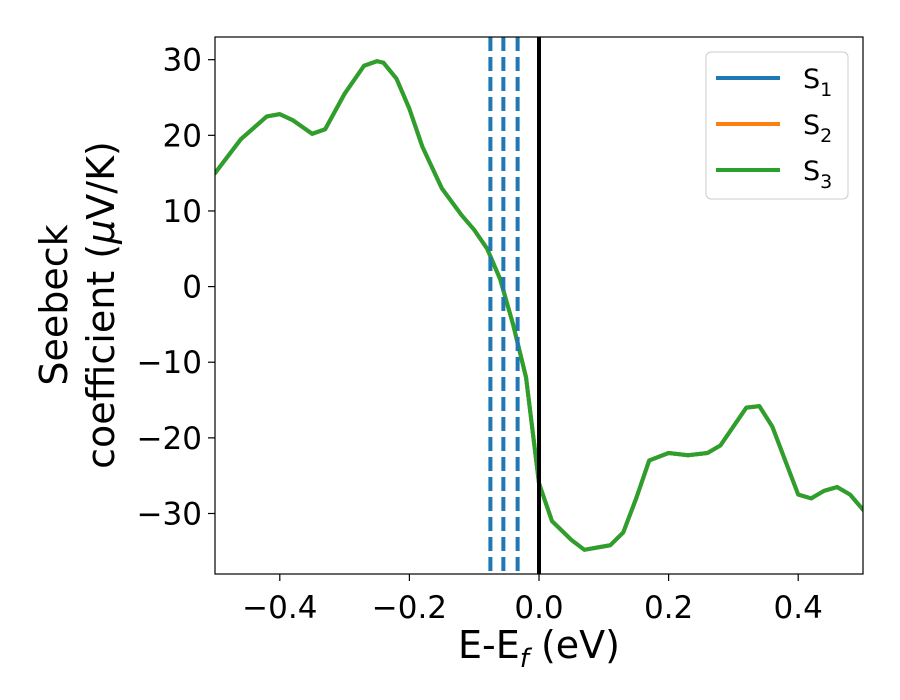 This screenshot has height=700, width=900. I want to click on y-tick-label: 10, so click(182, 212).